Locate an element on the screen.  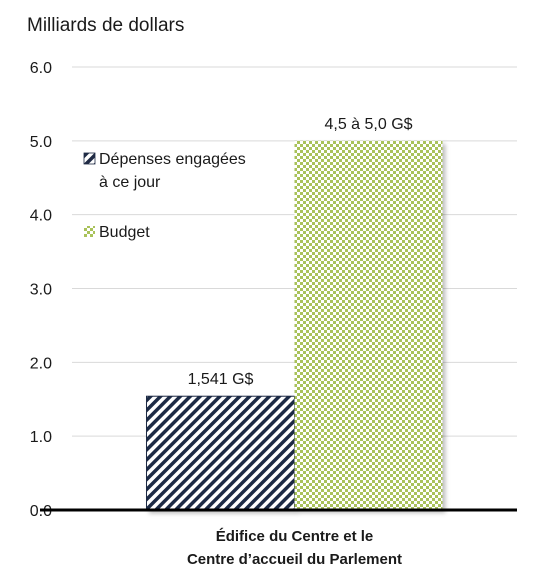
y-tick-label: 1.0 is located at coordinates (41, 437).